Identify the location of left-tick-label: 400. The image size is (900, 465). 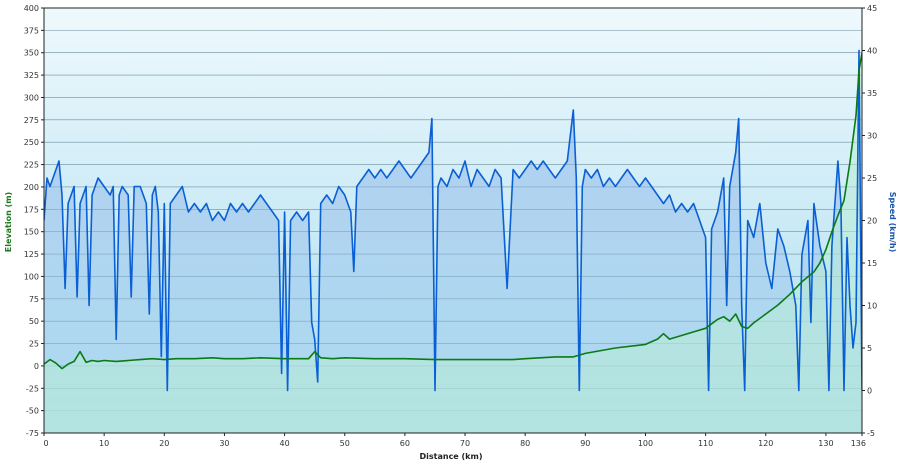
(31, 8).